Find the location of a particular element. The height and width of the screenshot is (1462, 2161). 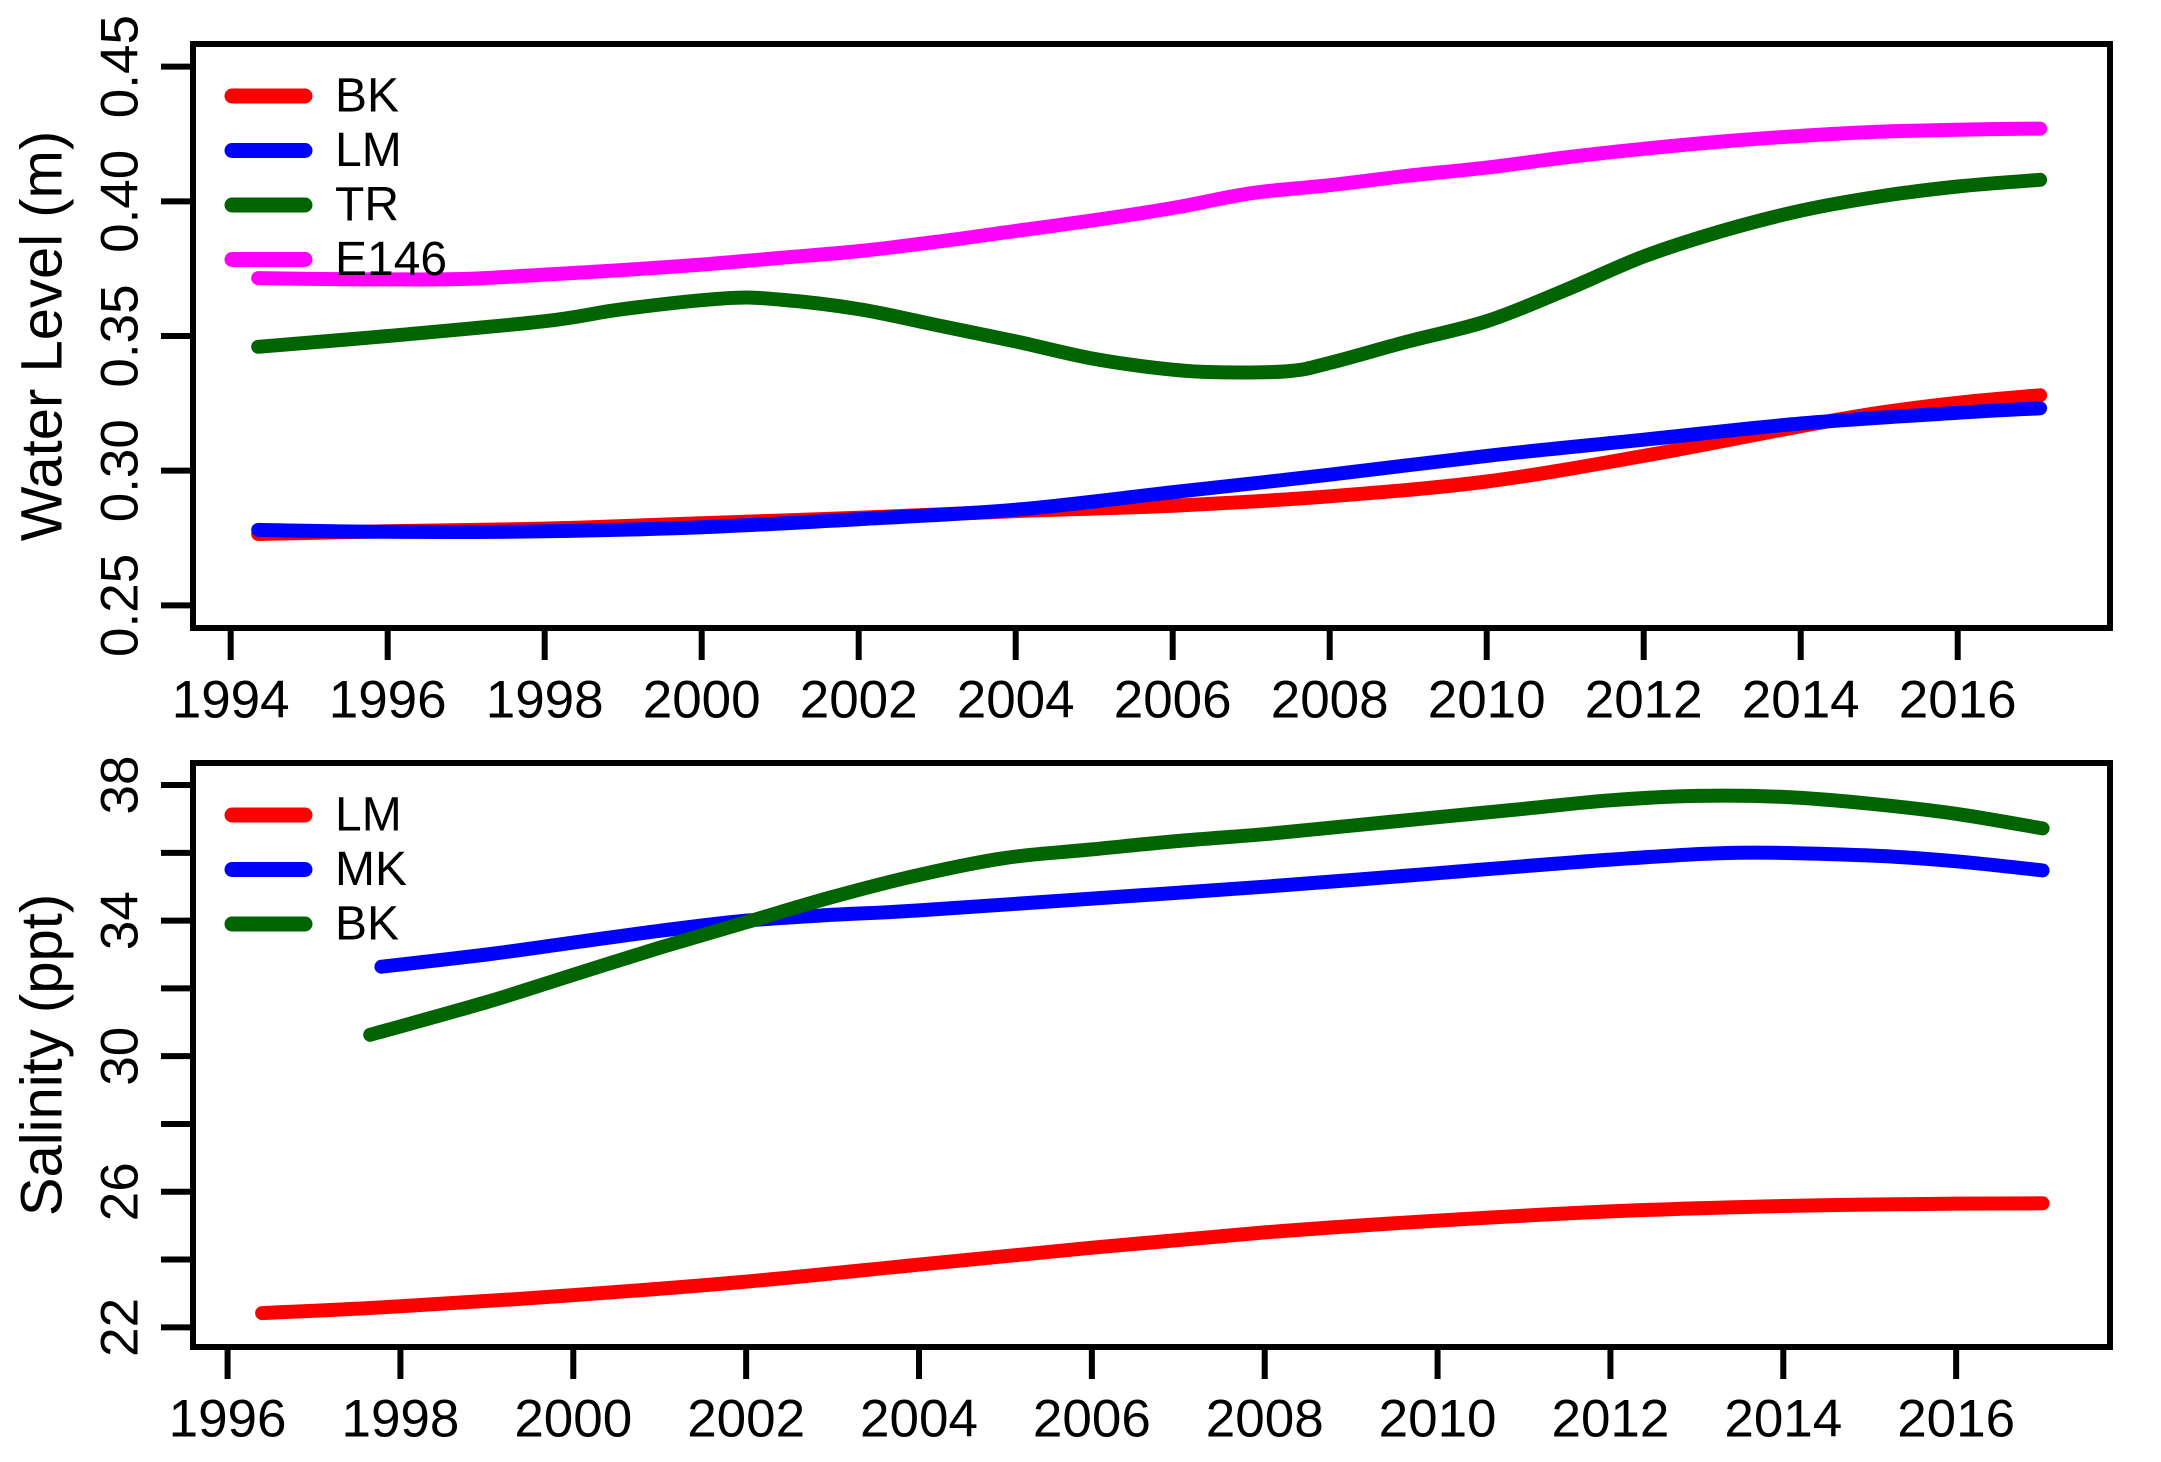

y-tick-label: 34 is located at coordinates (120, 920).